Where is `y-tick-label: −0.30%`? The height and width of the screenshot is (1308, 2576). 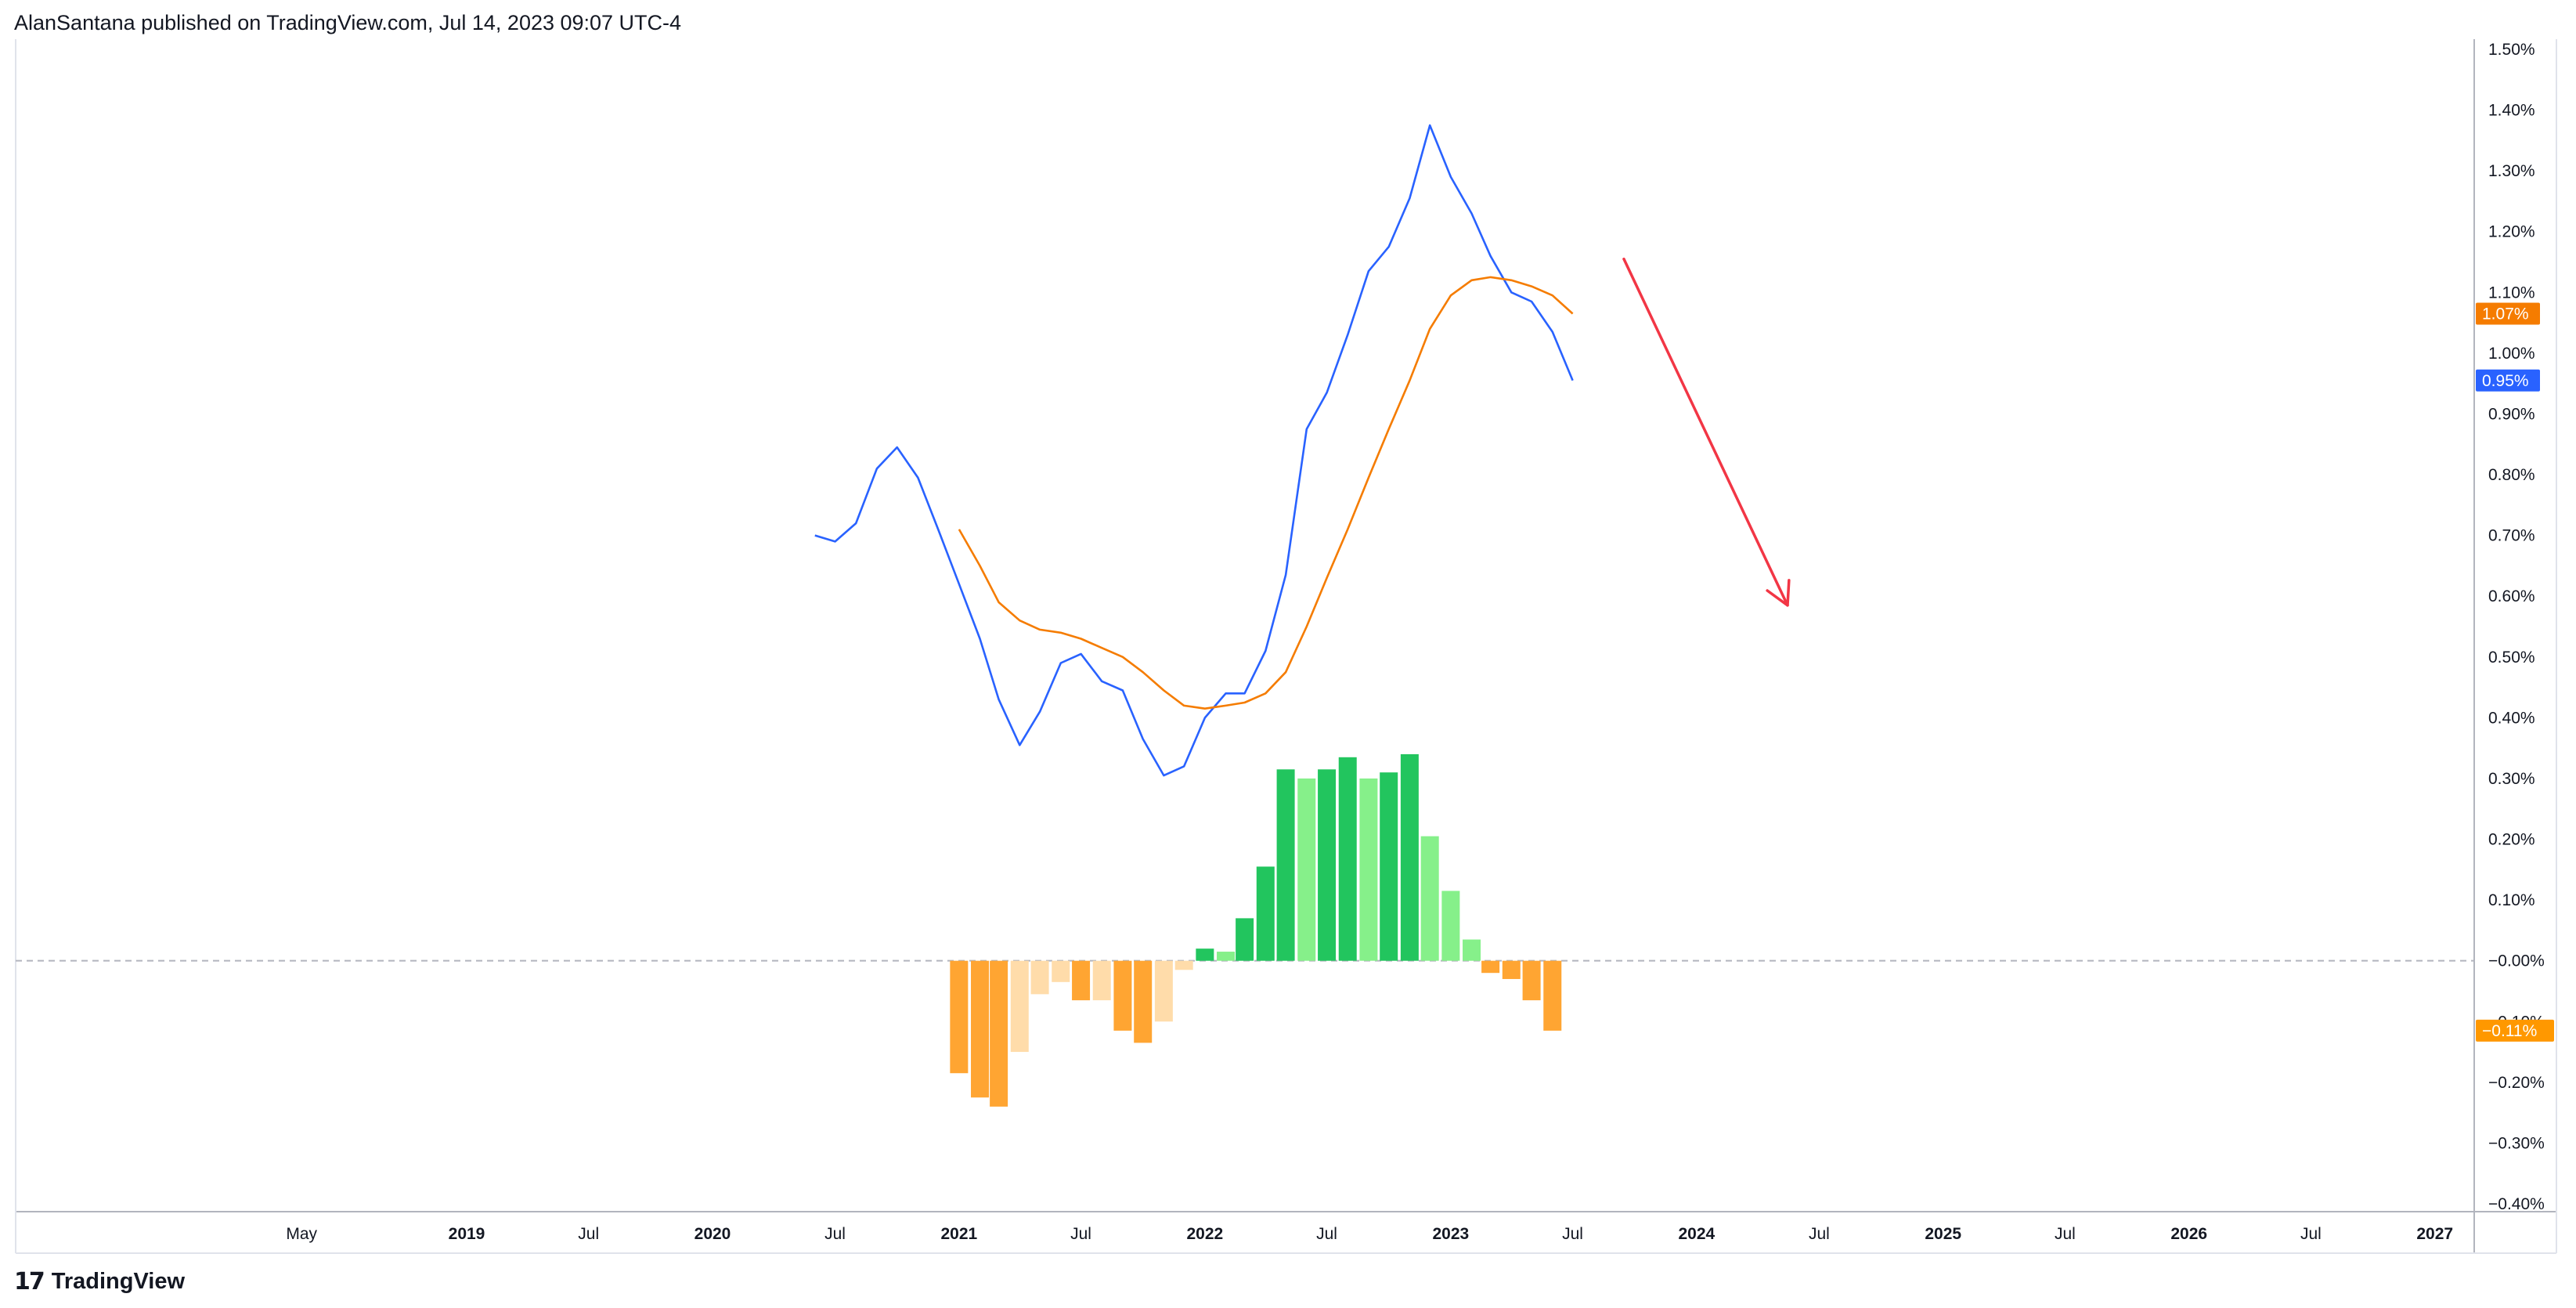 y-tick-label: −0.30% is located at coordinates (2516, 1143).